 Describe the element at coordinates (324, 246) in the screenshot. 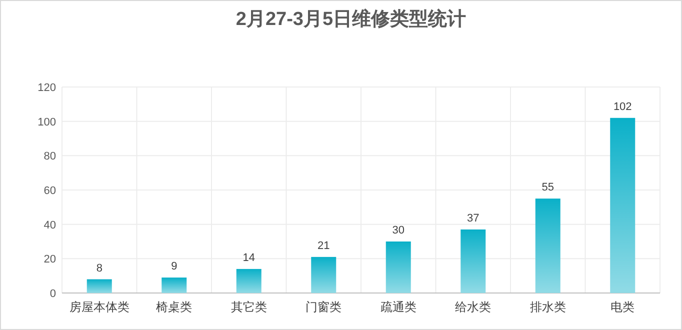

I see `data-label: 21` at that location.